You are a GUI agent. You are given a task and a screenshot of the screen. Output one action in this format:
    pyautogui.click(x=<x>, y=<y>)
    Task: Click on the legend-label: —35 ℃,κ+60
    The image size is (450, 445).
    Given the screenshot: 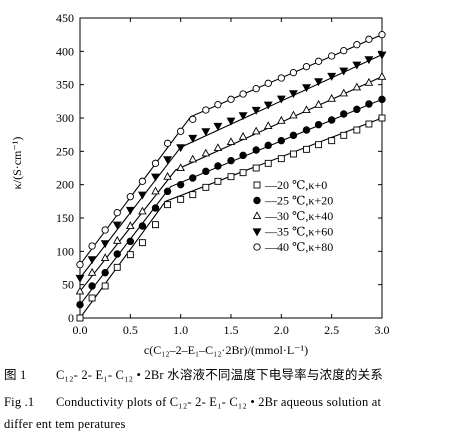 What is the action you would take?
    pyautogui.click(x=298, y=232)
    